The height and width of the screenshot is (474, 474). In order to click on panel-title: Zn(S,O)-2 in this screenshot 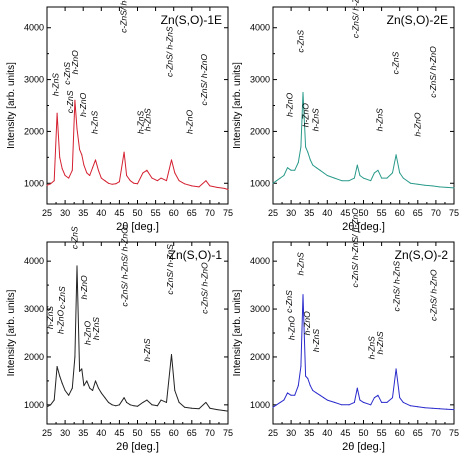, I will do `click(422, 255)`.